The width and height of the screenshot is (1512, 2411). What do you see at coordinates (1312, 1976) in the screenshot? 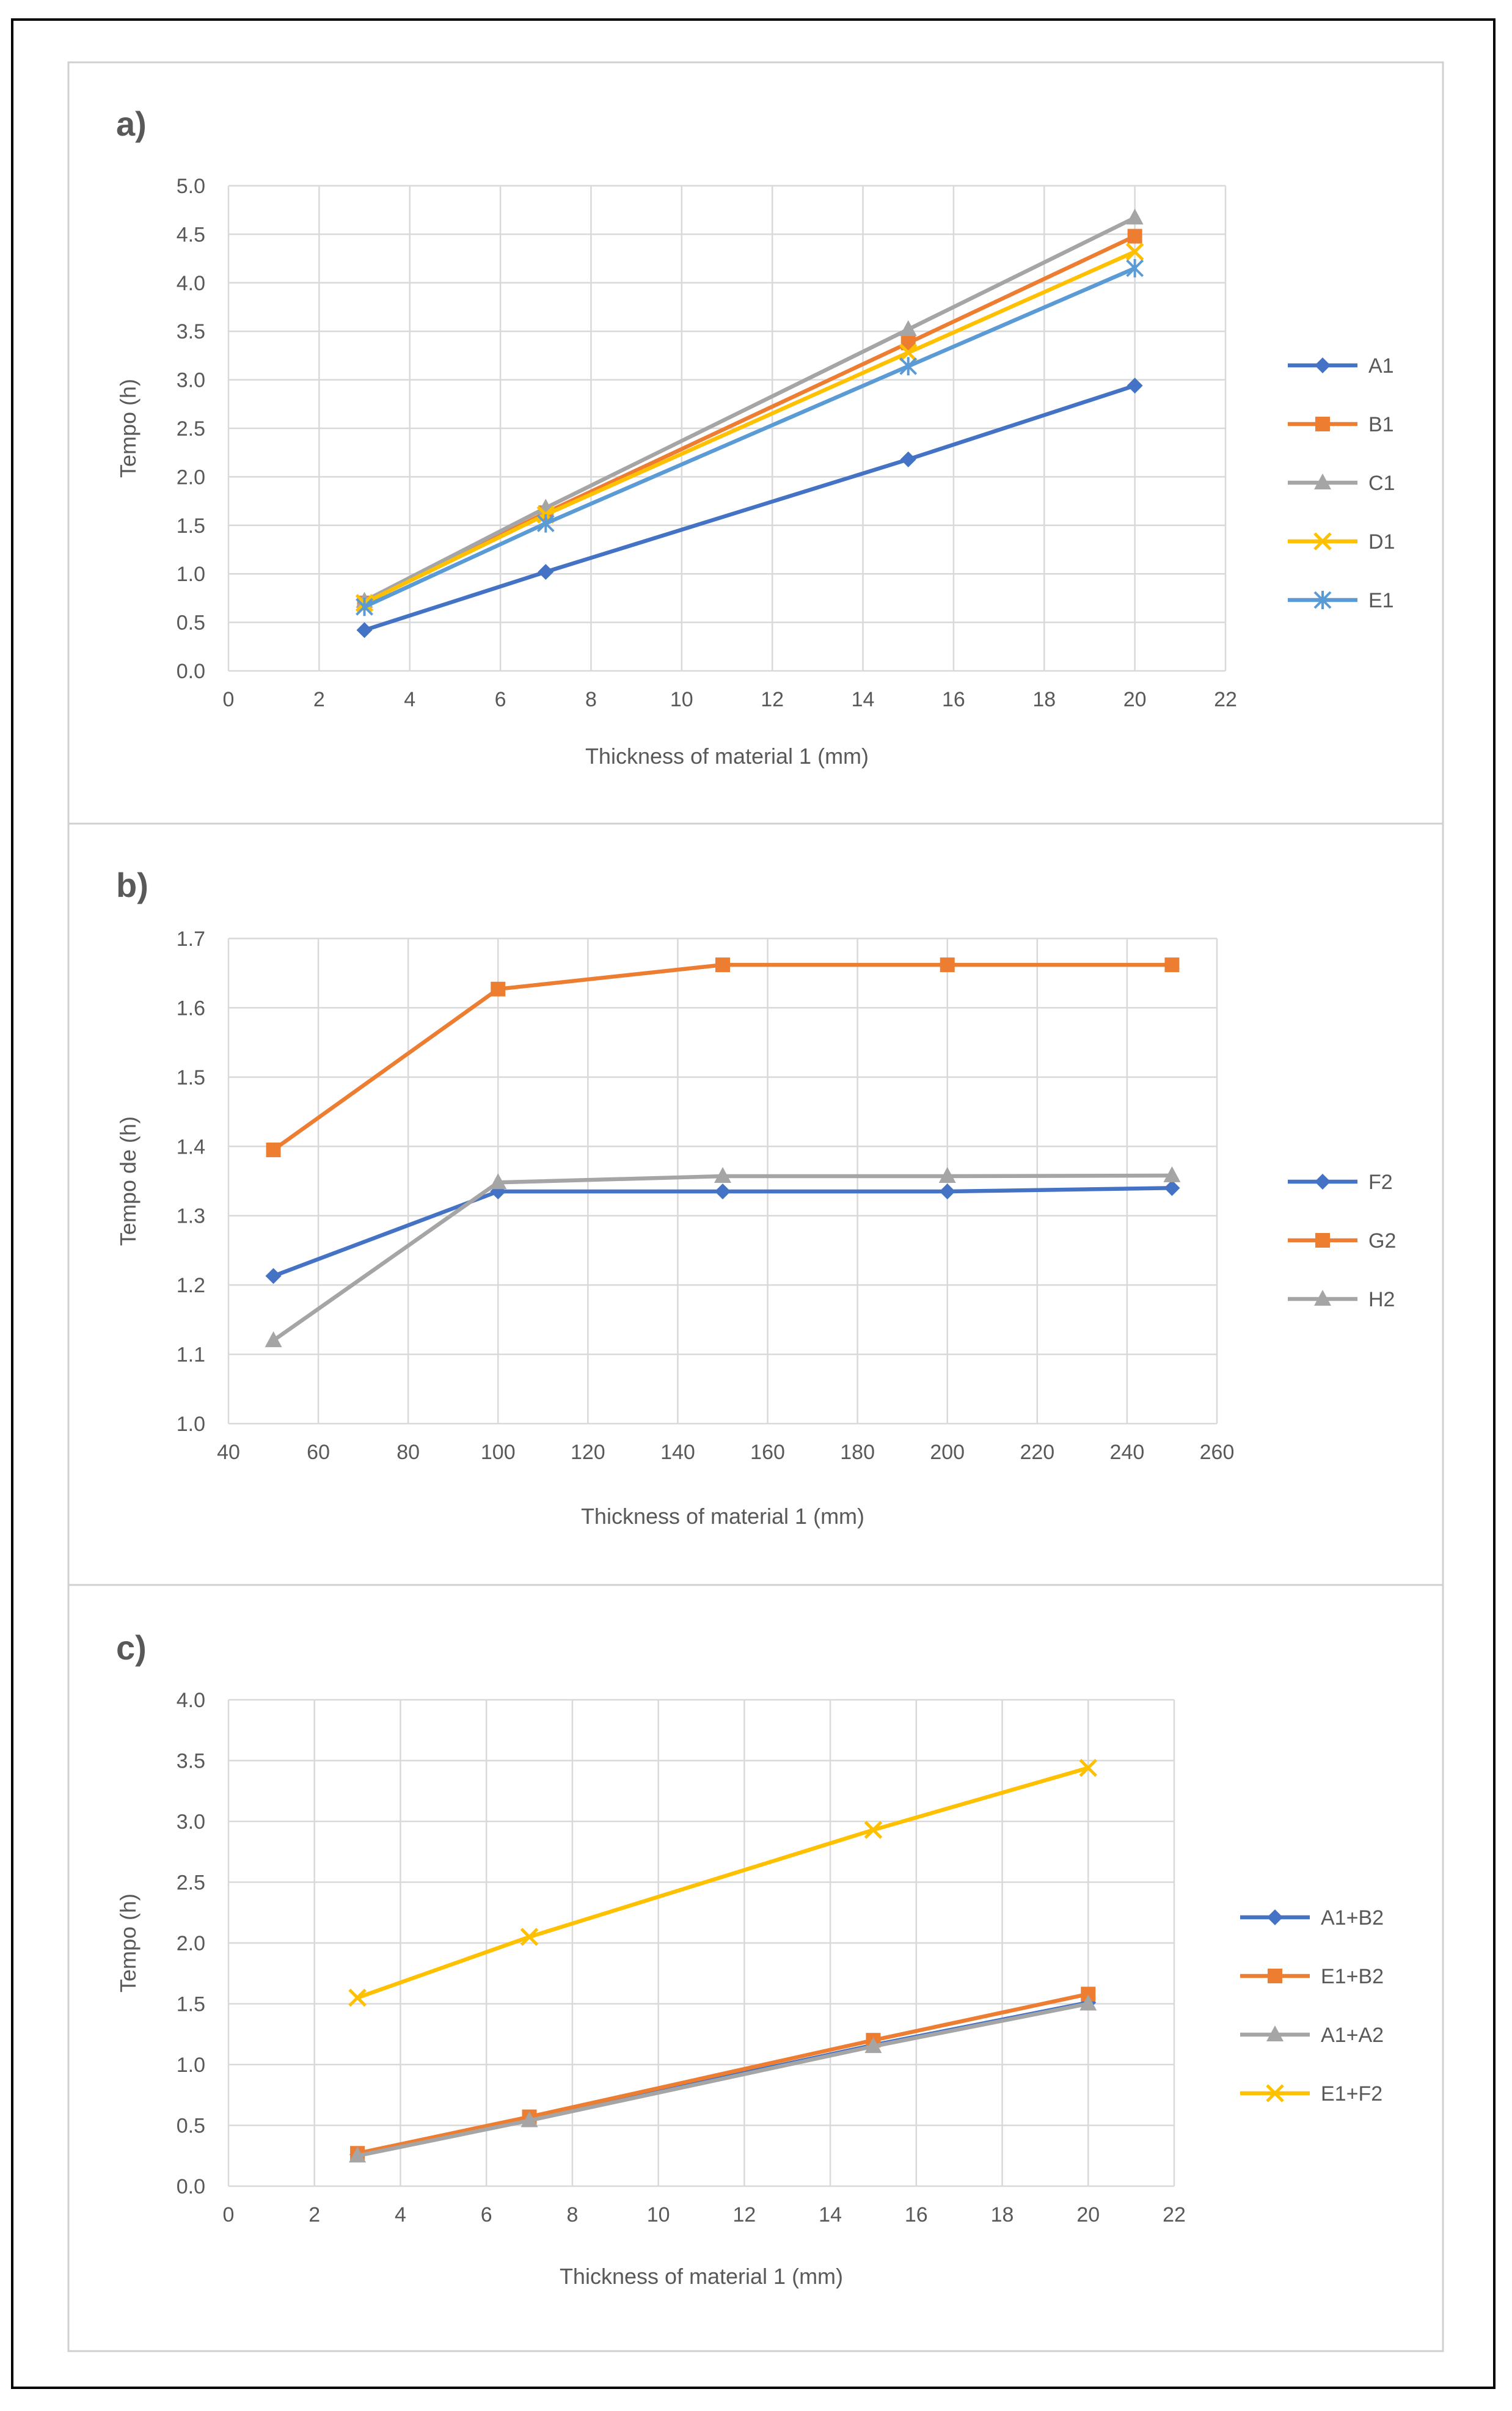
I see `legend-item: E1+B2` at bounding box center [1312, 1976].